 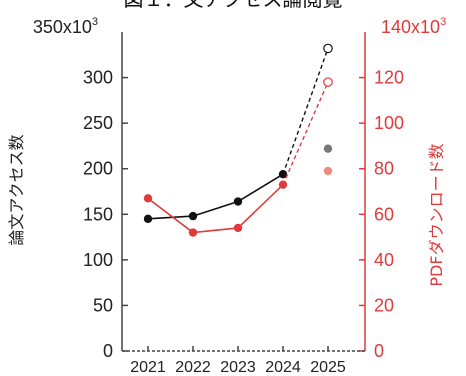 What do you see at coordinates (215, 196) in the screenshot?
I see `access-series-line` at bounding box center [215, 196].